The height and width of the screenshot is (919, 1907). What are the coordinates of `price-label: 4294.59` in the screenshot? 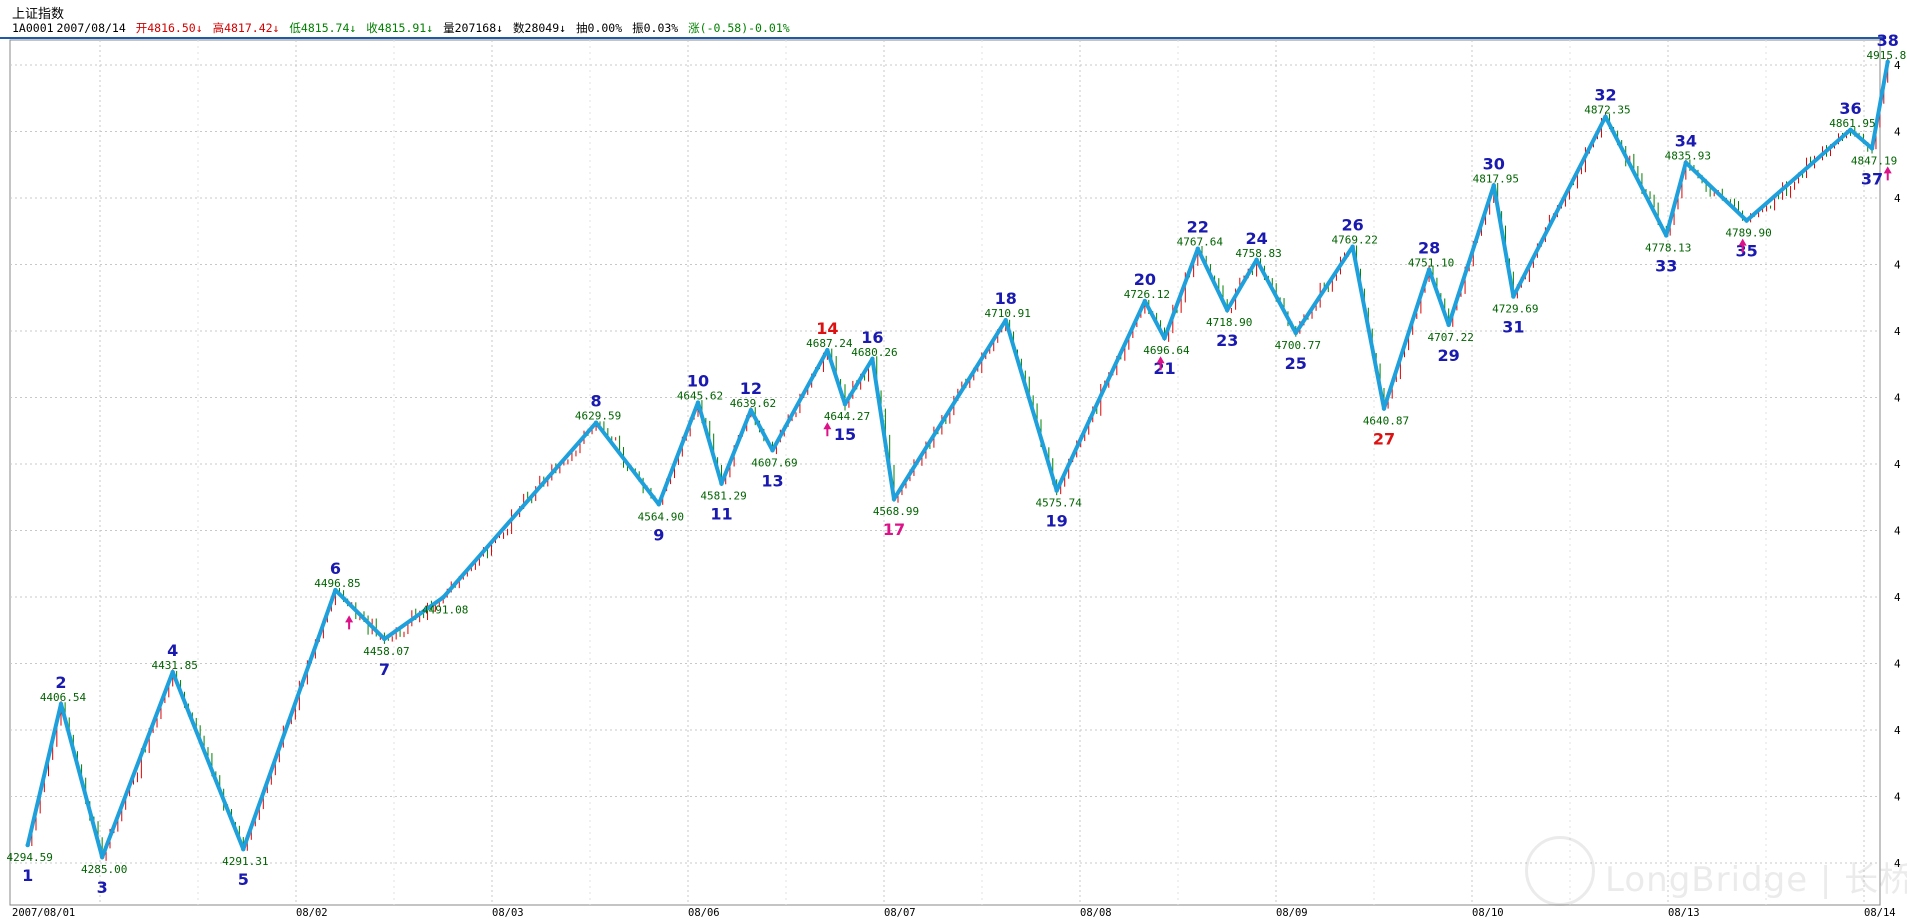 It's located at (30, 857).